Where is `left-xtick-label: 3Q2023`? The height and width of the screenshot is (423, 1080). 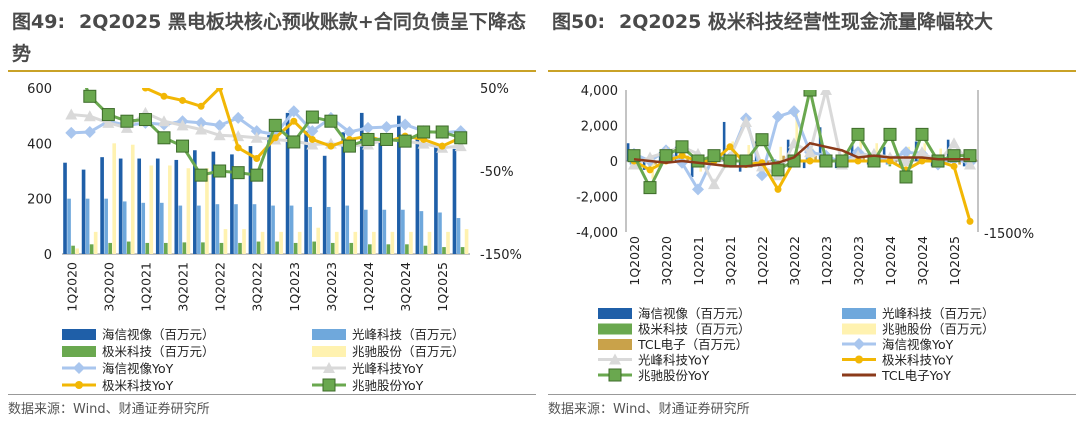 left-xtick-label: 3Q2023 is located at coordinates (331, 287).